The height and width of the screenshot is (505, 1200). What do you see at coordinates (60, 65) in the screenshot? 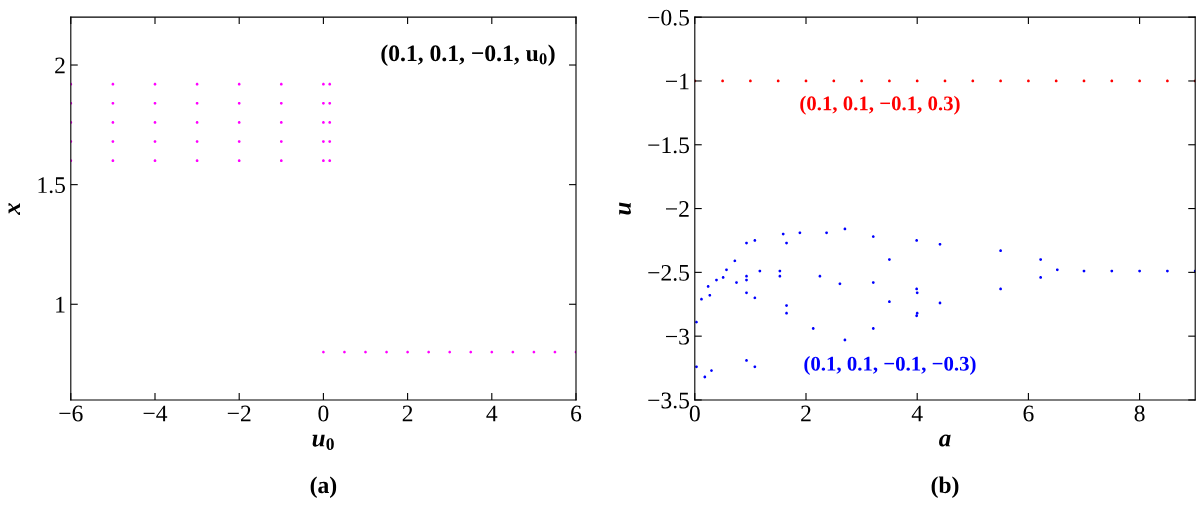
I see `y-tick-label: 2` at bounding box center [60, 65].